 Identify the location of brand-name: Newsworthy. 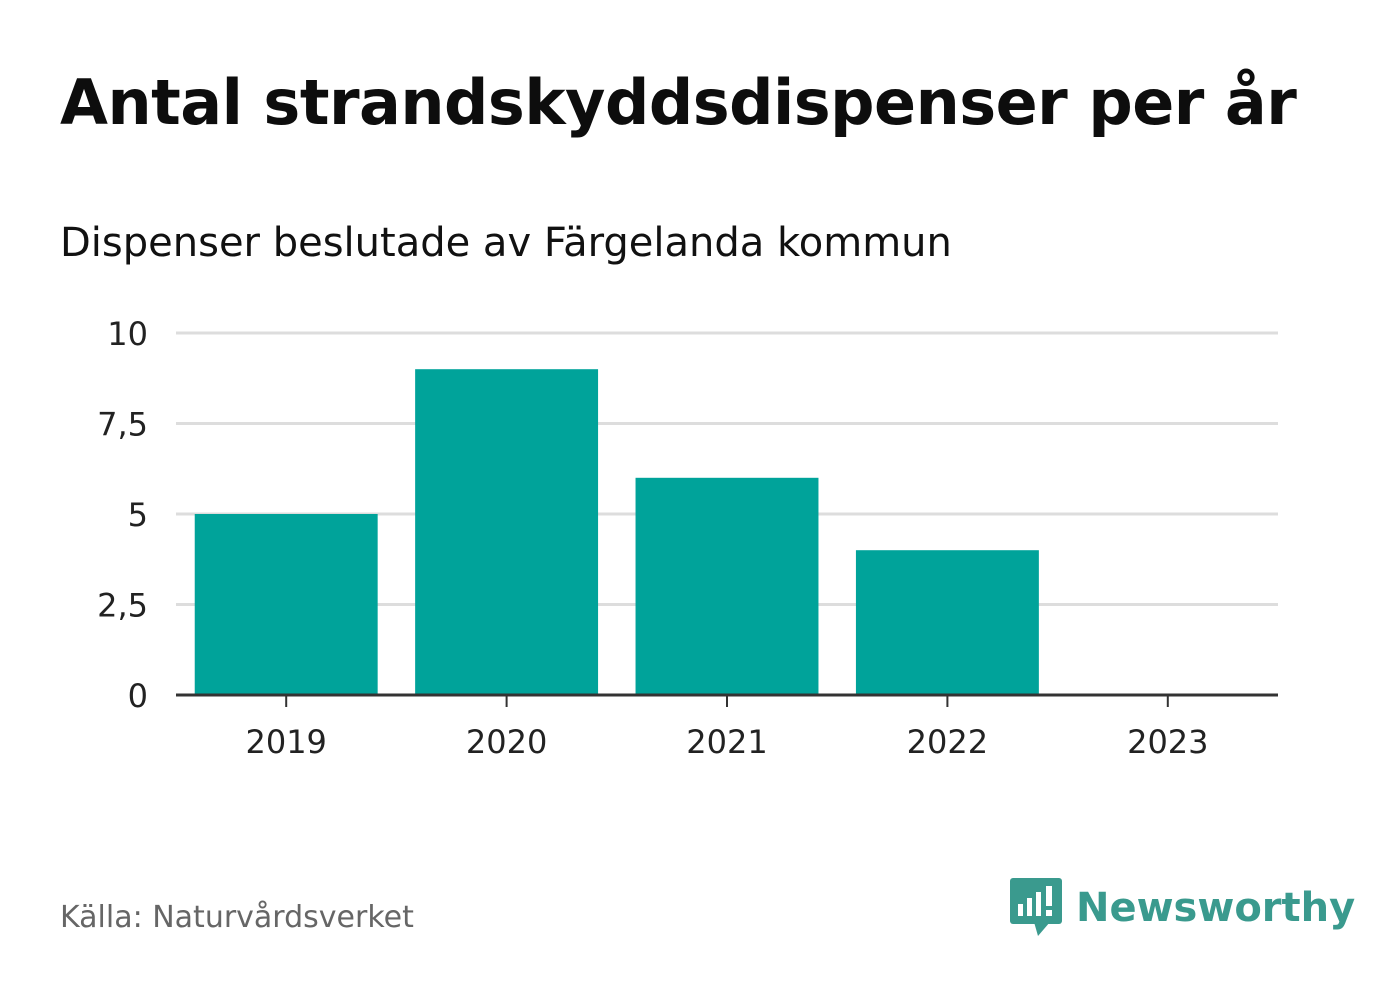
(1216, 908).